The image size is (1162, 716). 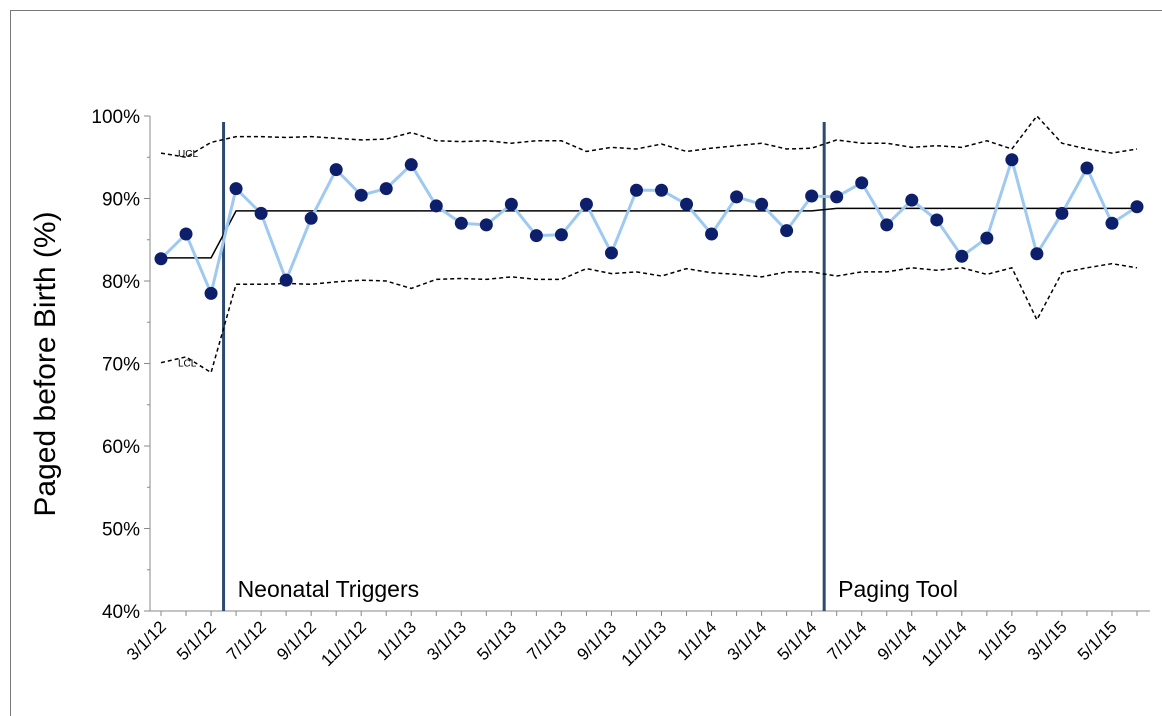 I want to click on limit-label: UCL, so click(x=188, y=154).